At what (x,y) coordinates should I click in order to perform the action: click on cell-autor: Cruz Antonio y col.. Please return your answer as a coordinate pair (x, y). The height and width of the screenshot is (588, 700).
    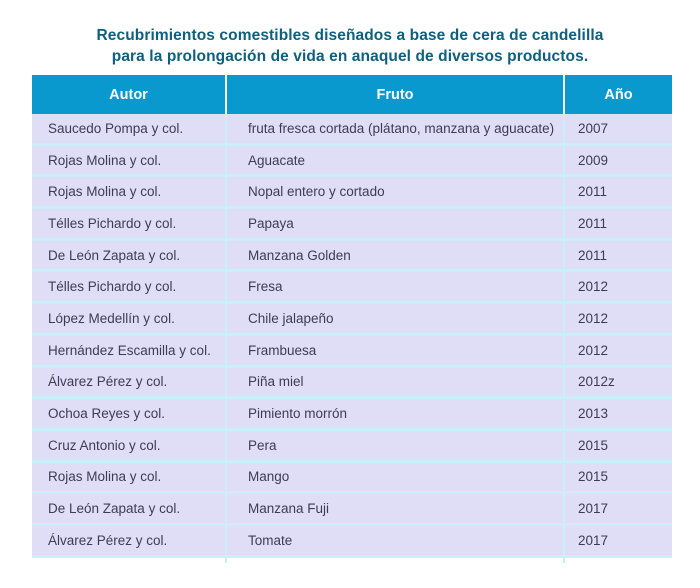
    Looking at the image, I should click on (129, 445).